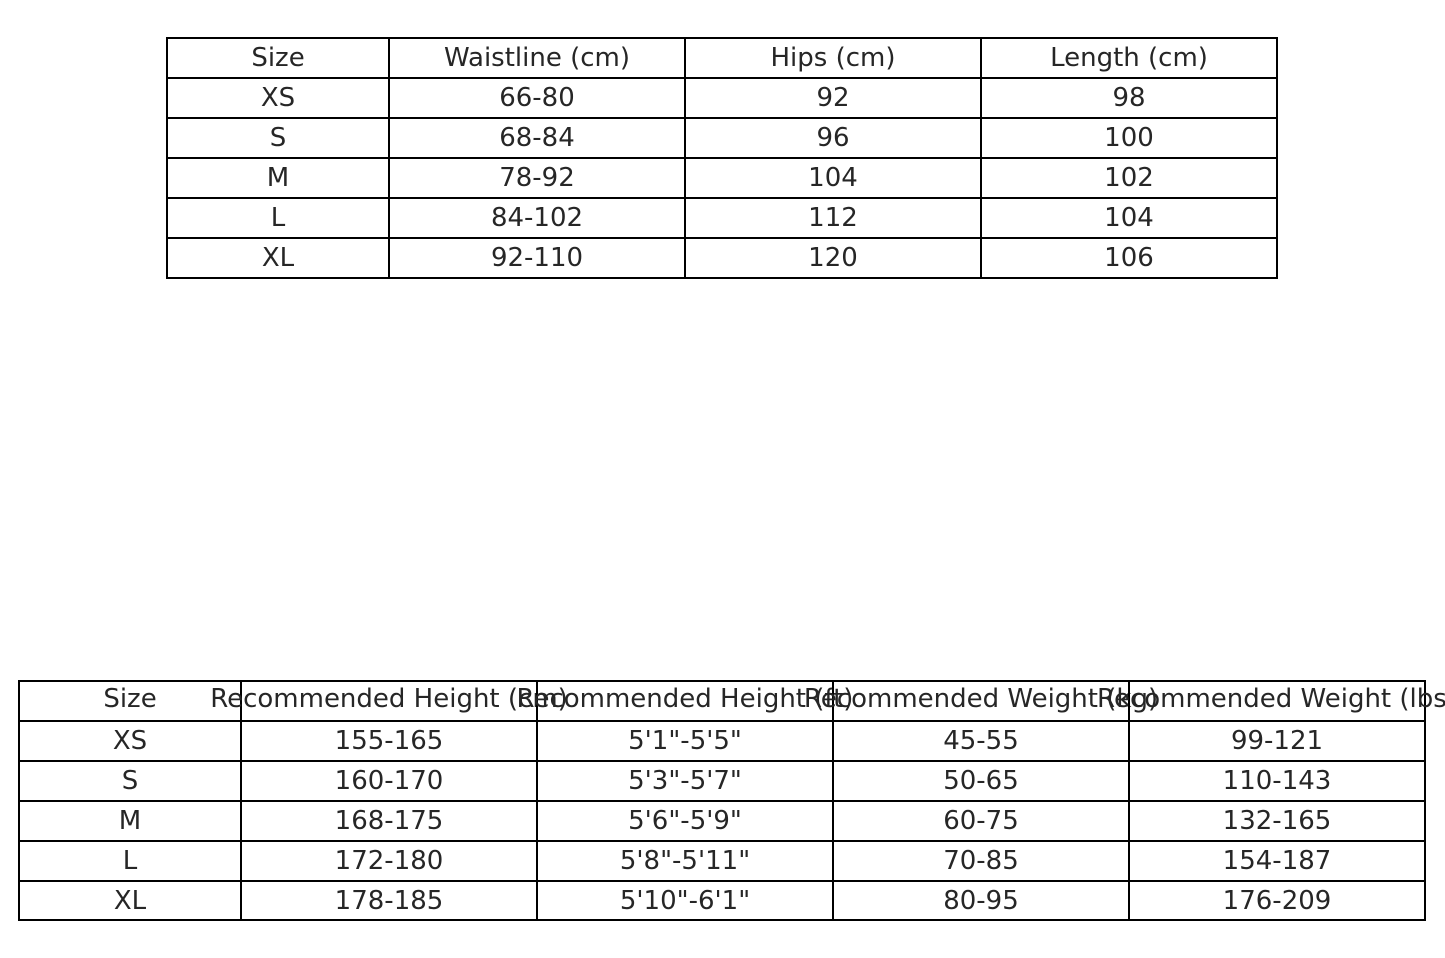  I want to click on column-header: Recommended Weight (kg), so click(981, 699).